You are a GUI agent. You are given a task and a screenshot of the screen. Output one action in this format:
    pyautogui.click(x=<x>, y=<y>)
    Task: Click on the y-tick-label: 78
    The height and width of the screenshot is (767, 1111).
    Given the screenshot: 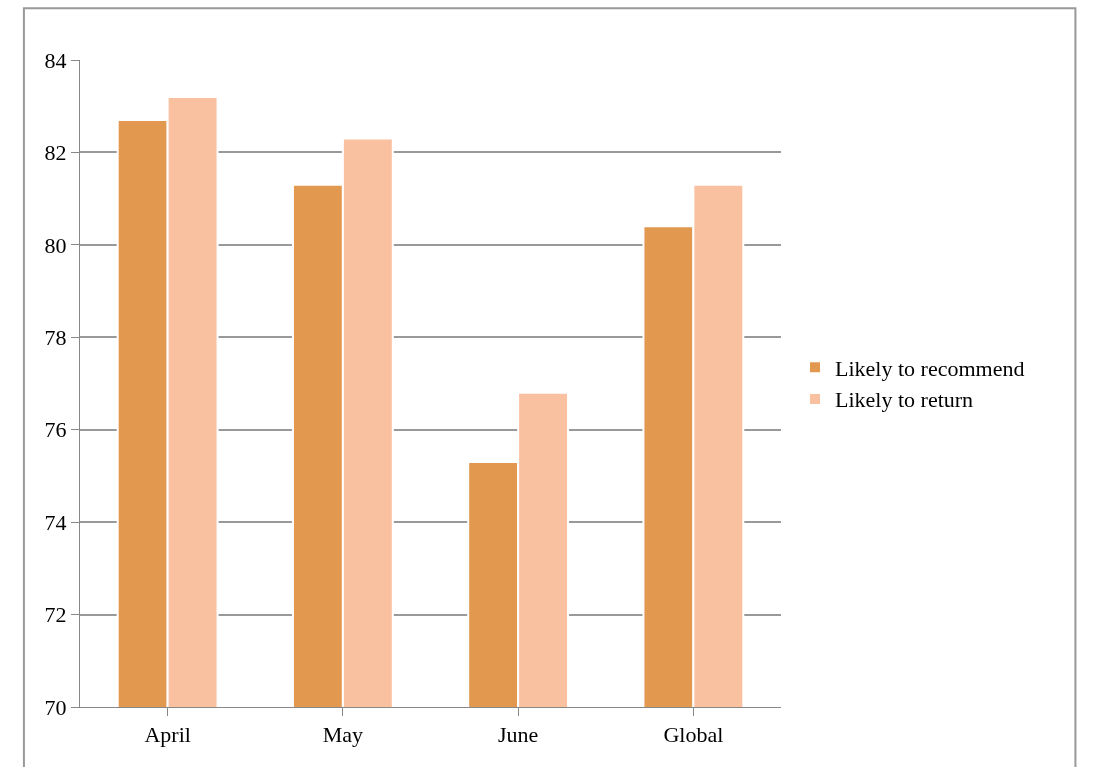 What is the action you would take?
    pyautogui.click(x=55, y=337)
    